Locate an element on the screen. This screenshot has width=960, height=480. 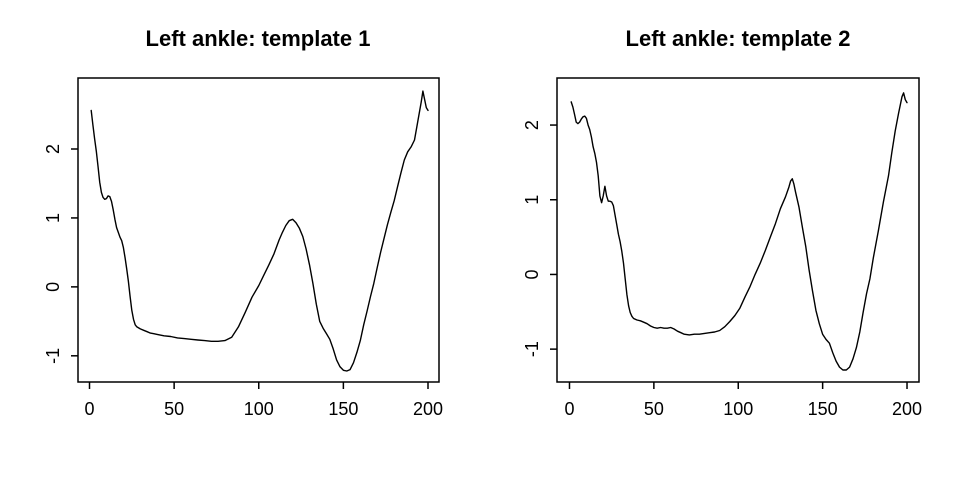
panel-2-title: Left ankle: template 2 is located at coordinates (738, 38).